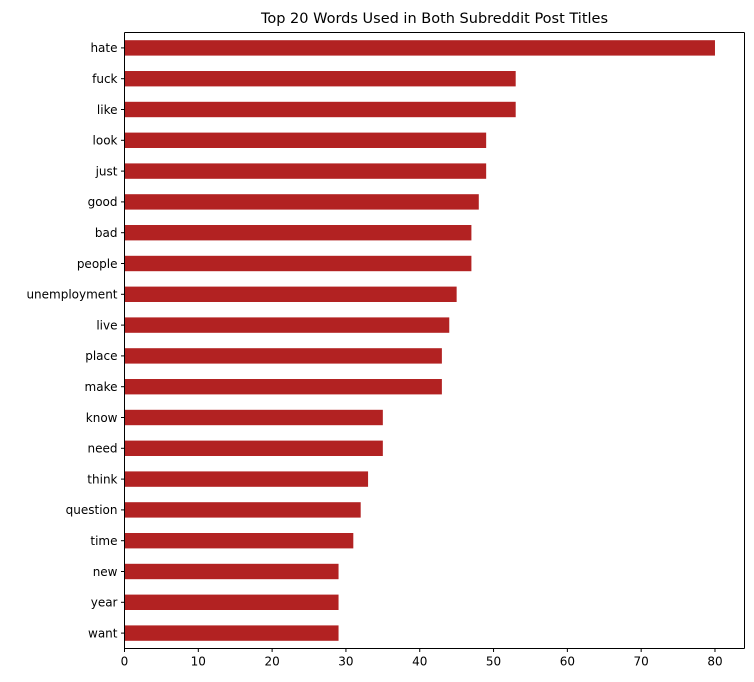 The width and height of the screenshot is (754, 682). What do you see at coordinates (106, 171) in the screenshot?
I see `y-tick-label: just` at bounding box center [106, 171].